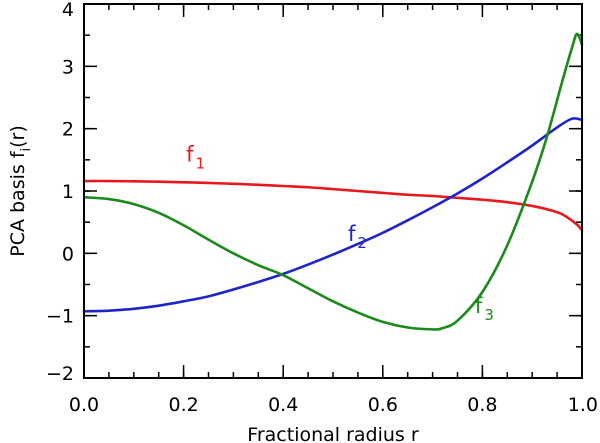 This screenshot has width=600, height=443. What do you see at coordinates (68, 192) in the screenshot?
I see `y-tick-label: 1` at bounding box center [68, 192].